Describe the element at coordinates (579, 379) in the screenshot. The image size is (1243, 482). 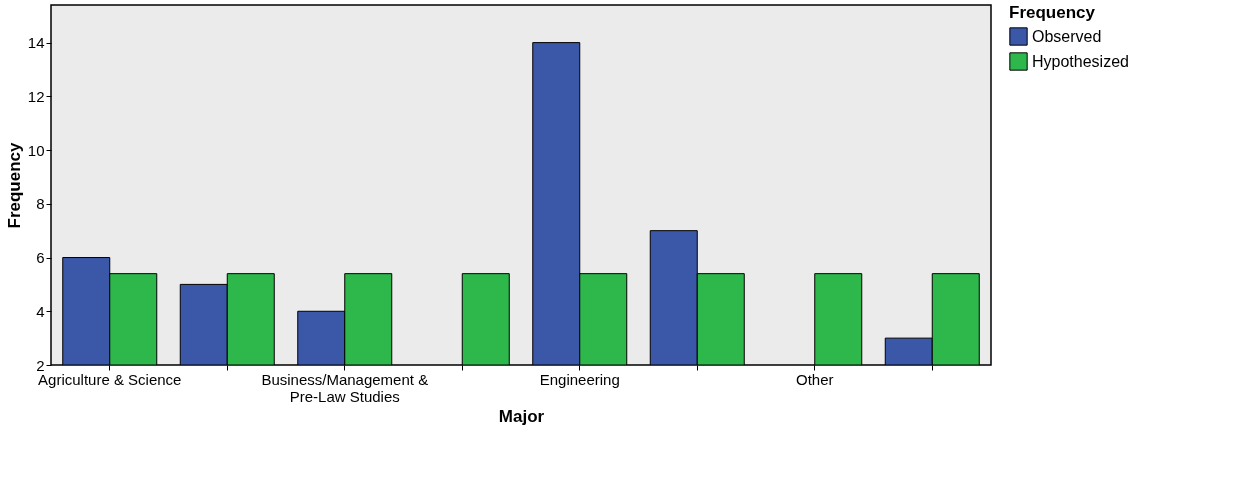
I see `x-tick-label: Engineering` at that location.